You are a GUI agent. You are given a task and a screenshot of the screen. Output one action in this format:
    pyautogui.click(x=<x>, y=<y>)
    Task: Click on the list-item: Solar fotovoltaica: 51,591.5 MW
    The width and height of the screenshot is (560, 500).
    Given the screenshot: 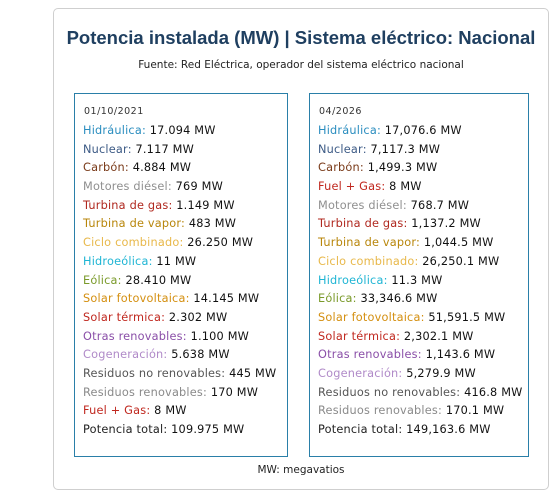 What is the action you would take?
    pyautogui.click(x=412, y=317)
    